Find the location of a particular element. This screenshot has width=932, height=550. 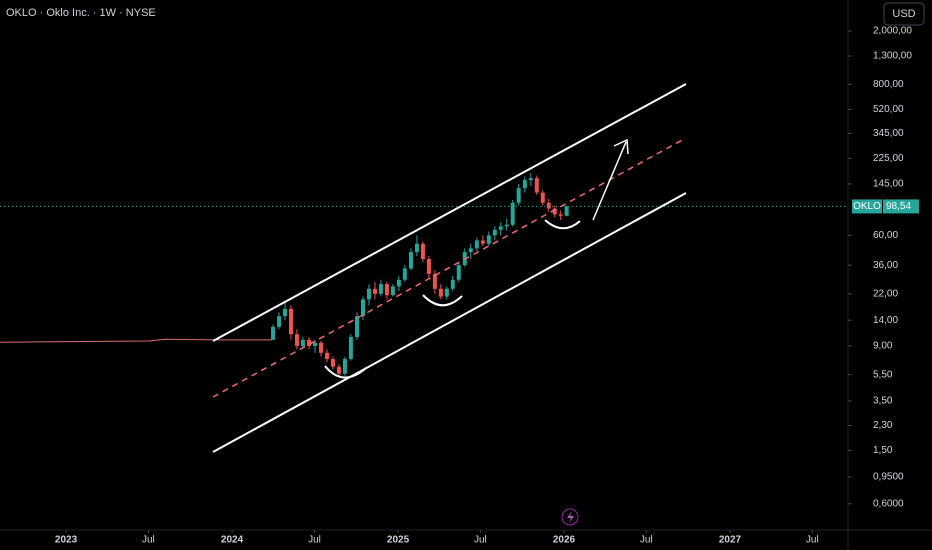

x-tick-label: 2027 is located at coordinates (730, 540).